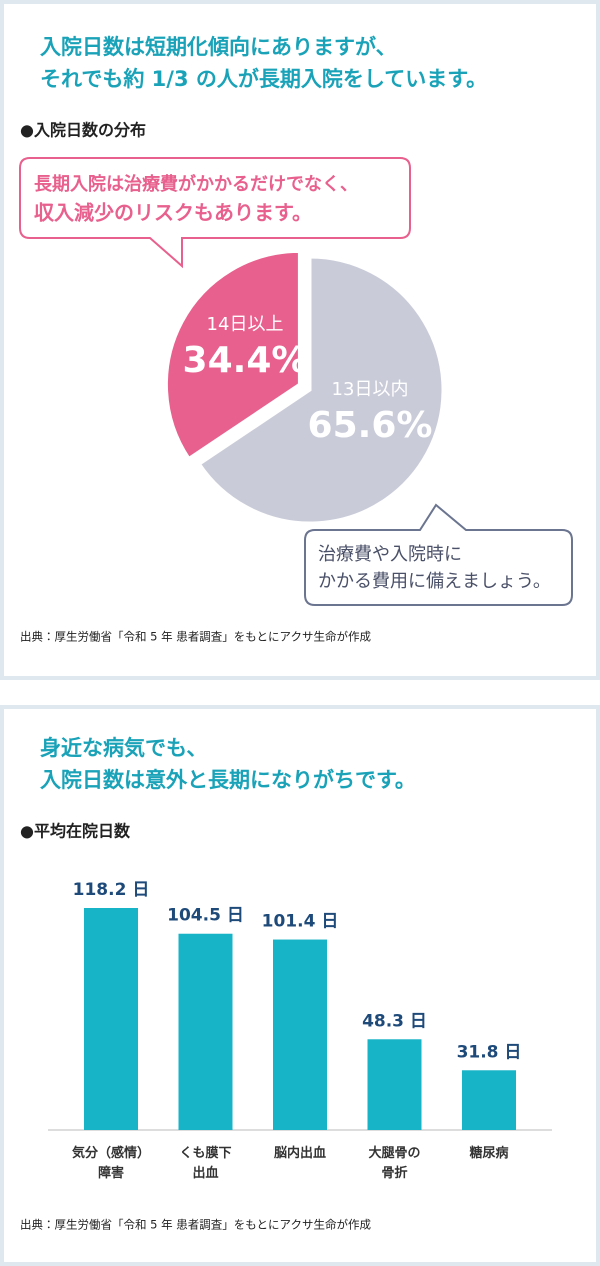 This screenshot has height=1266, width=600. I want to click on headline: 入院日数は短期化傾向にありますが、, so click(218, 47).